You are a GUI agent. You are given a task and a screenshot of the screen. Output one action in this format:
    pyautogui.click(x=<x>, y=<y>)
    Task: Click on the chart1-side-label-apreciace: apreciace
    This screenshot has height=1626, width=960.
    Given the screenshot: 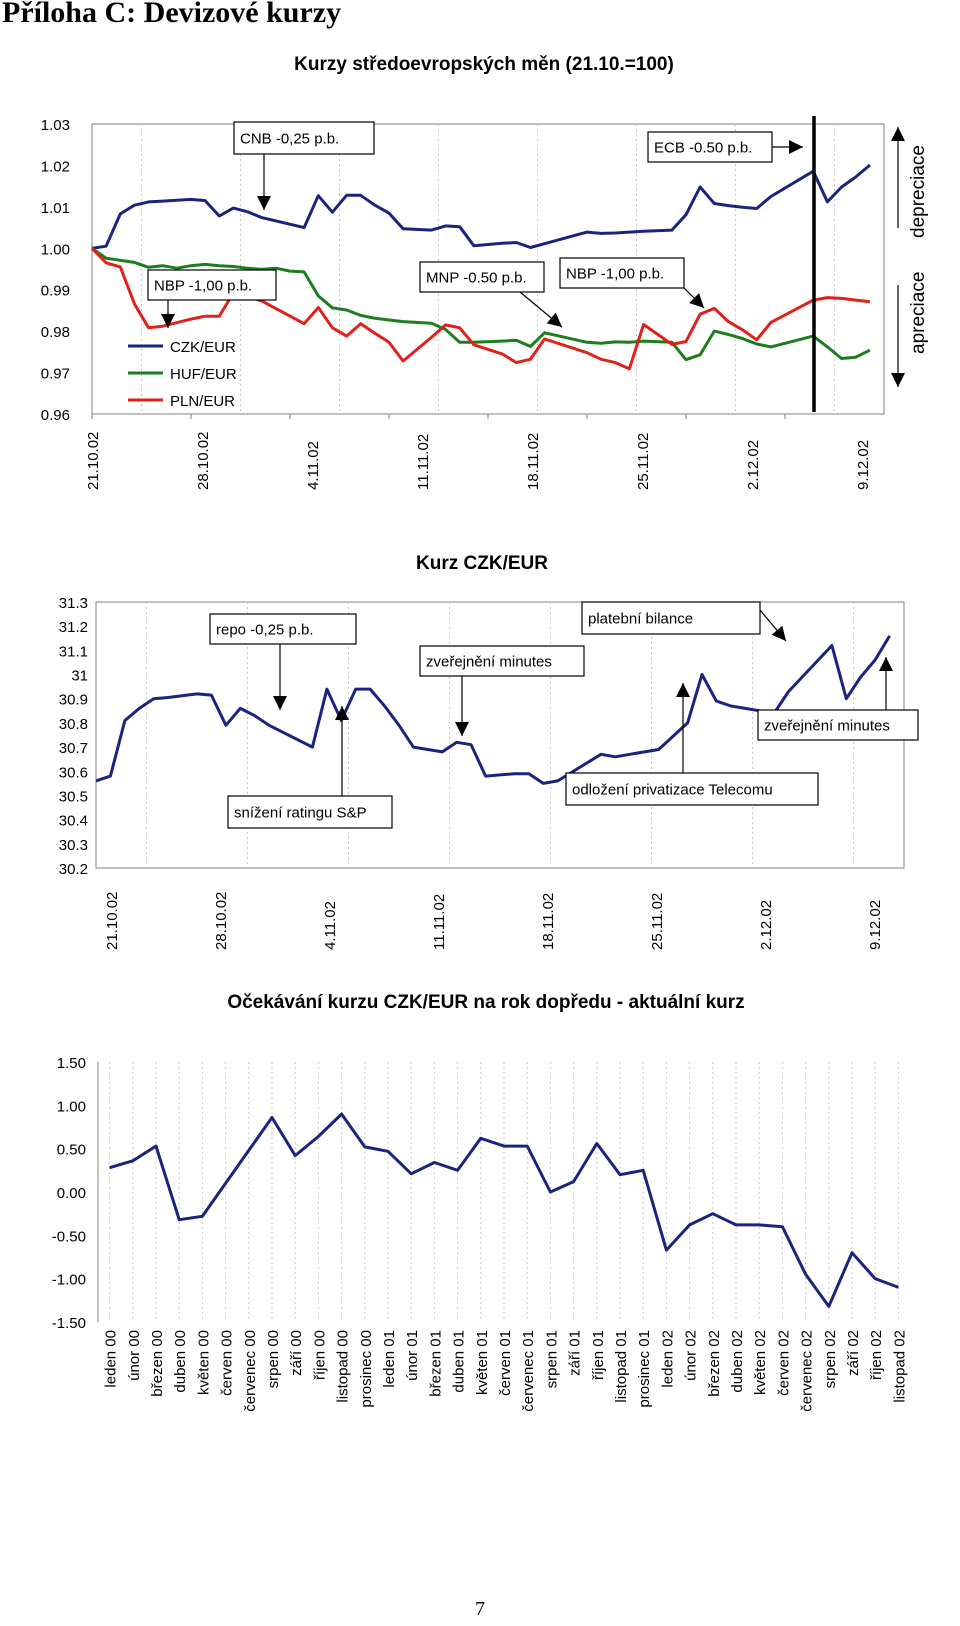 What is the action you would take?
    pyautogui.click(x=918, y=313)
    